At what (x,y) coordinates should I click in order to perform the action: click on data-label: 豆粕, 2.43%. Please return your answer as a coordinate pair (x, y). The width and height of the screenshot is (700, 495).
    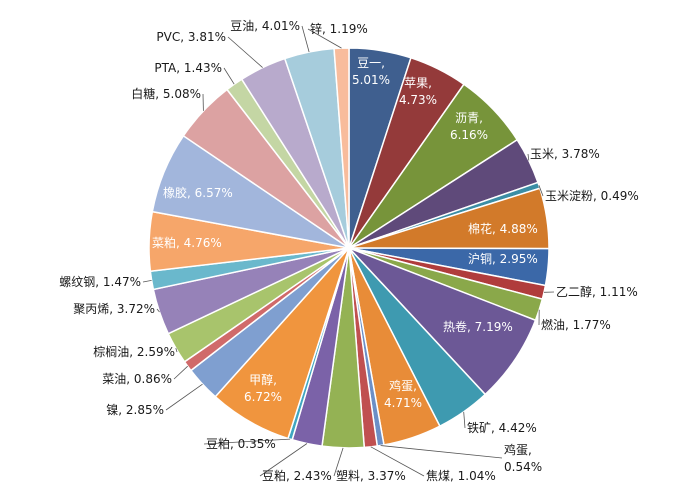
    Looking at the image, I should click on (297, 475).